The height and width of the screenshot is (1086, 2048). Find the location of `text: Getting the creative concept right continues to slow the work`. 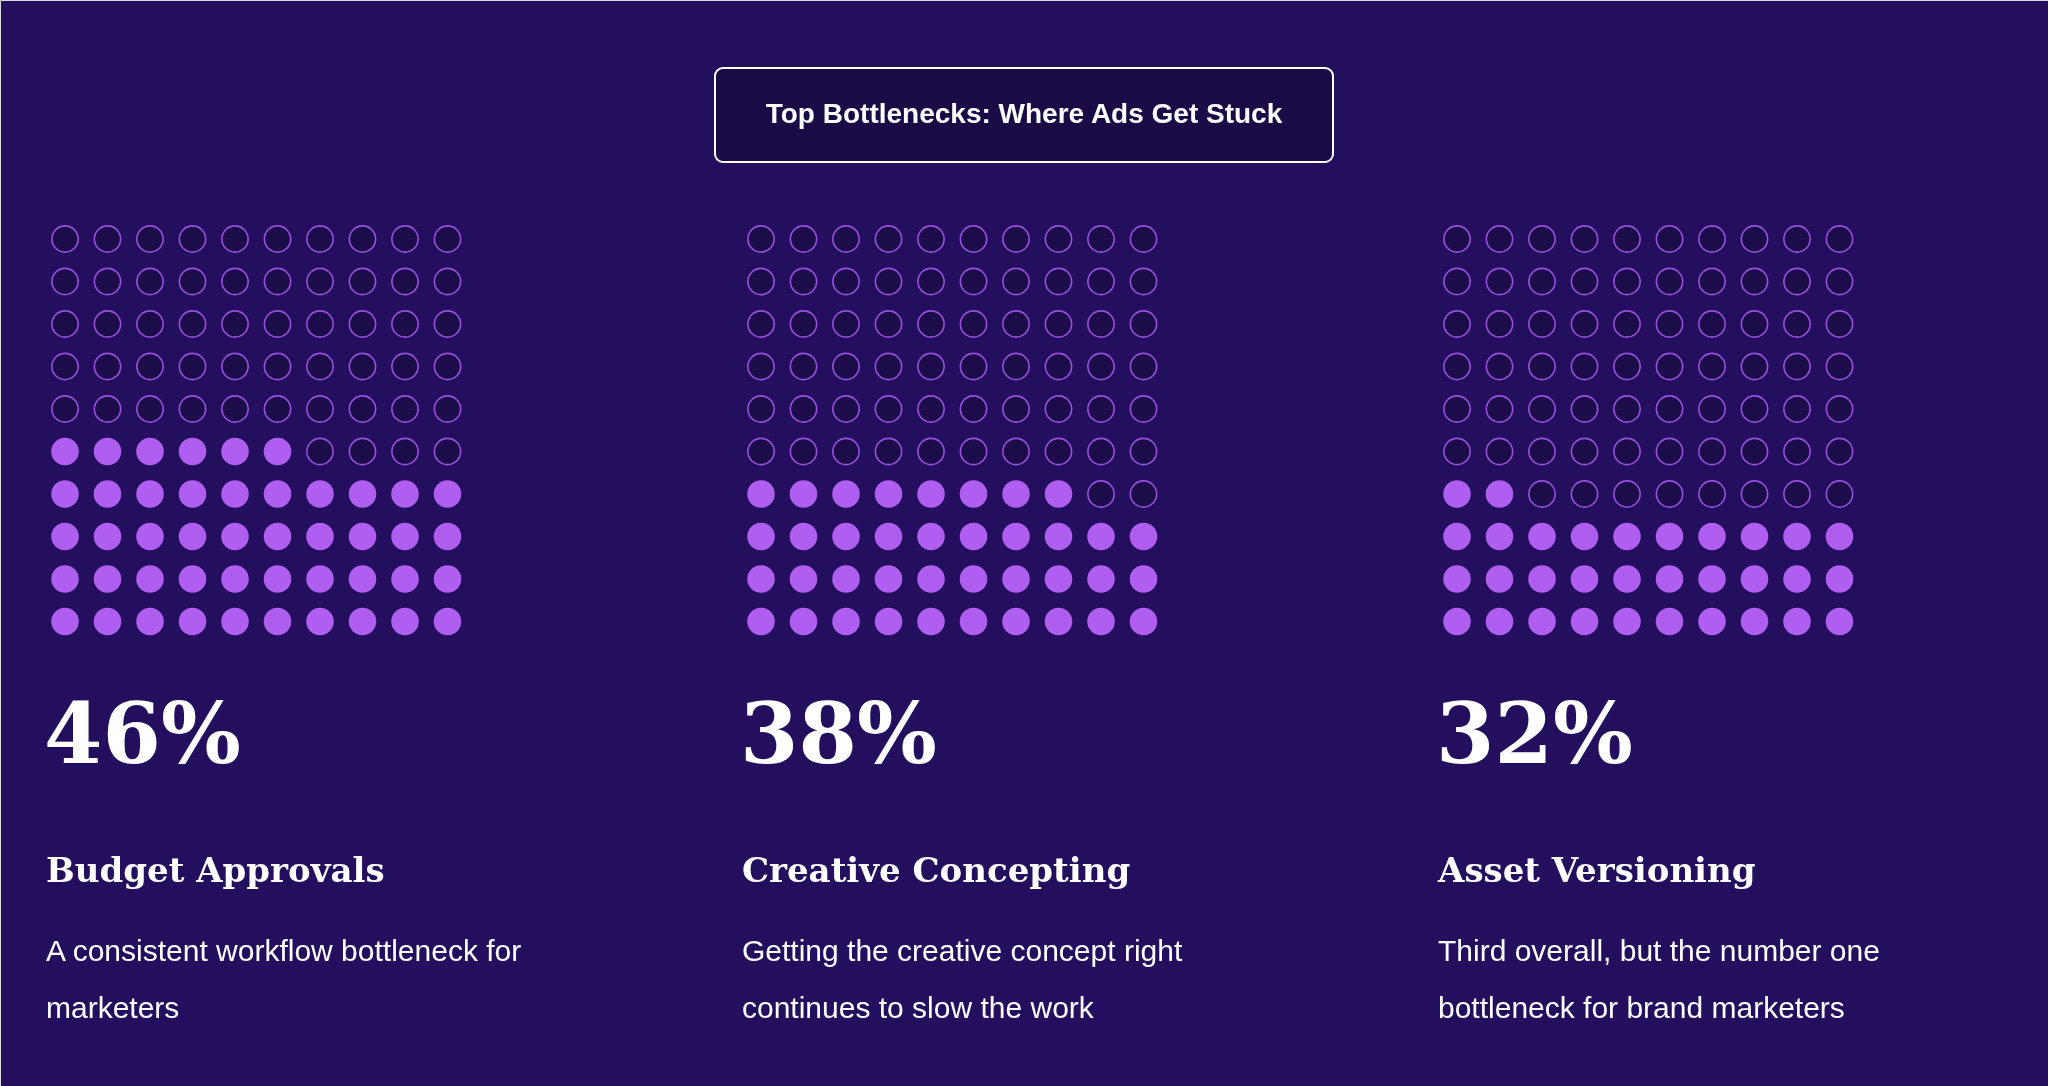

text: Getting the creative concept right continues to slow the work is located at coordinates (962, 979).